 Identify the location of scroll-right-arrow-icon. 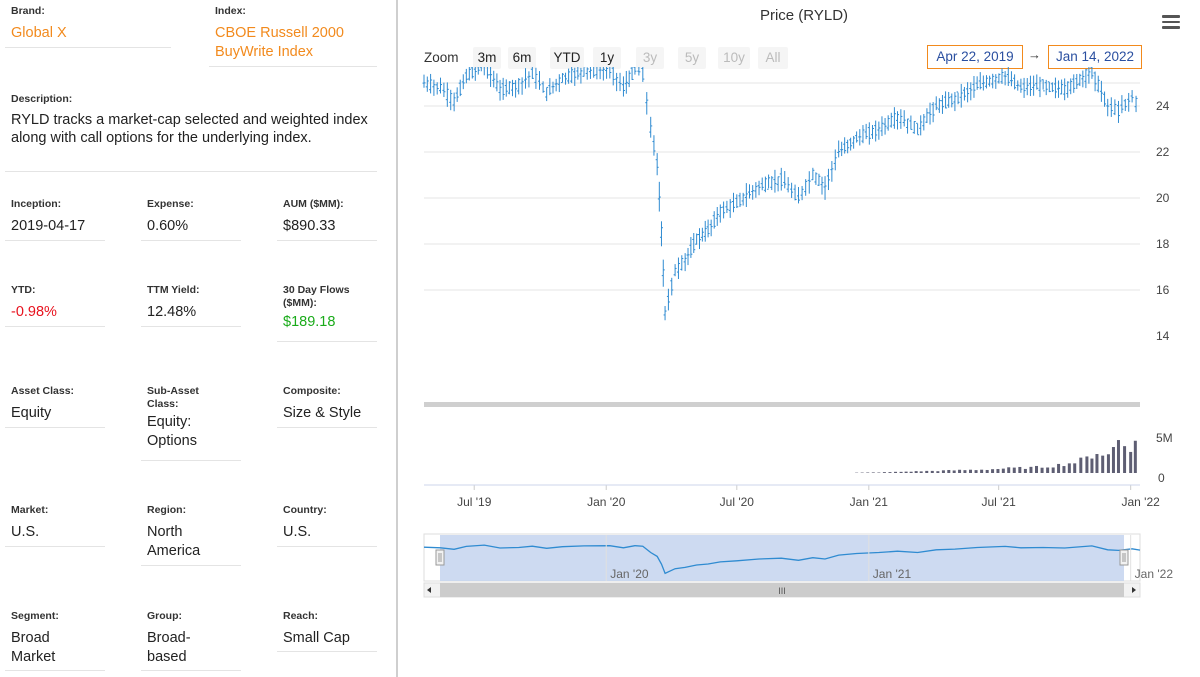
(1134, 590).